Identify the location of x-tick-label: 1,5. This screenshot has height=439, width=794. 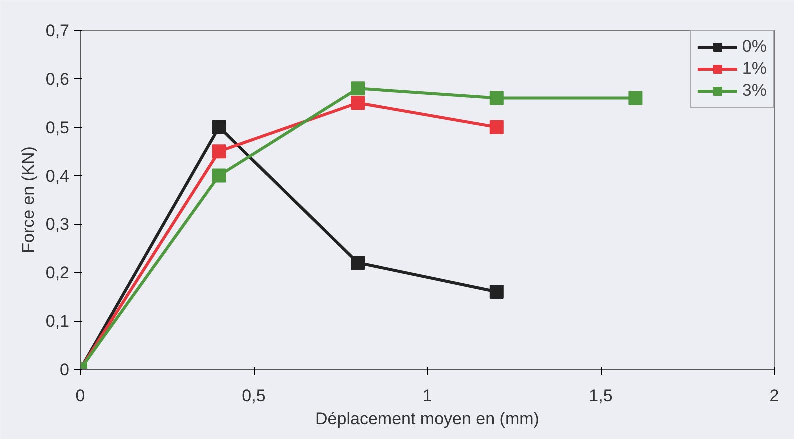
(601, 396).